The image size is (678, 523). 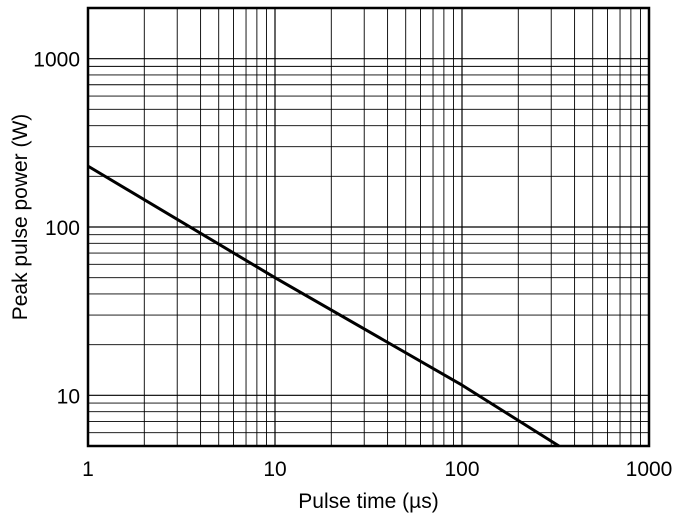 I want to click on x-tick-label: 1, so click(x=88, y=469).